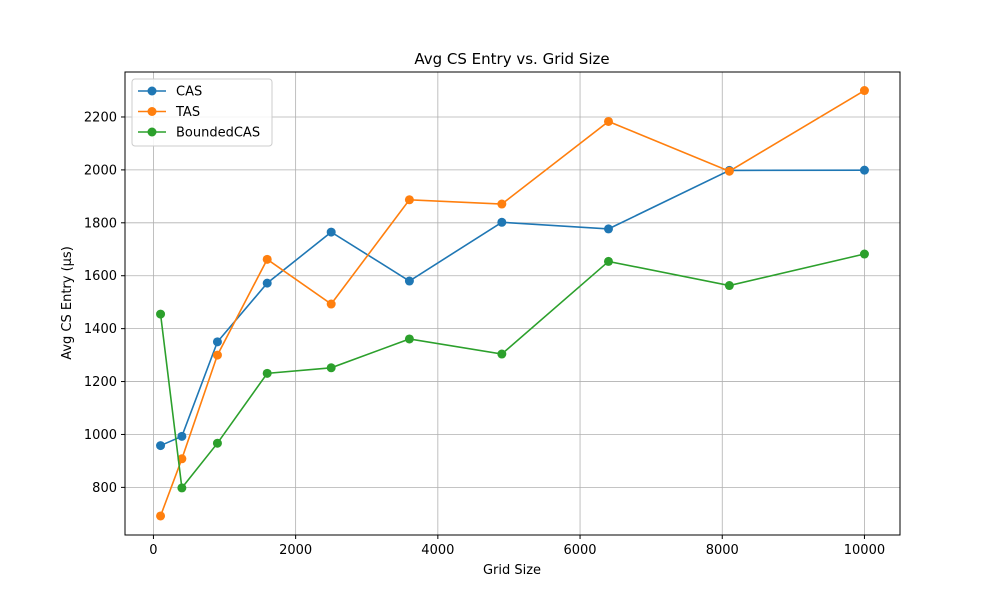 The height and width of the screenshot is (600, 1000). What do you see at coordinates (579, 550) in the screenshot?
I see `x-tick-label: 6000` at bounding box center [579, 550].